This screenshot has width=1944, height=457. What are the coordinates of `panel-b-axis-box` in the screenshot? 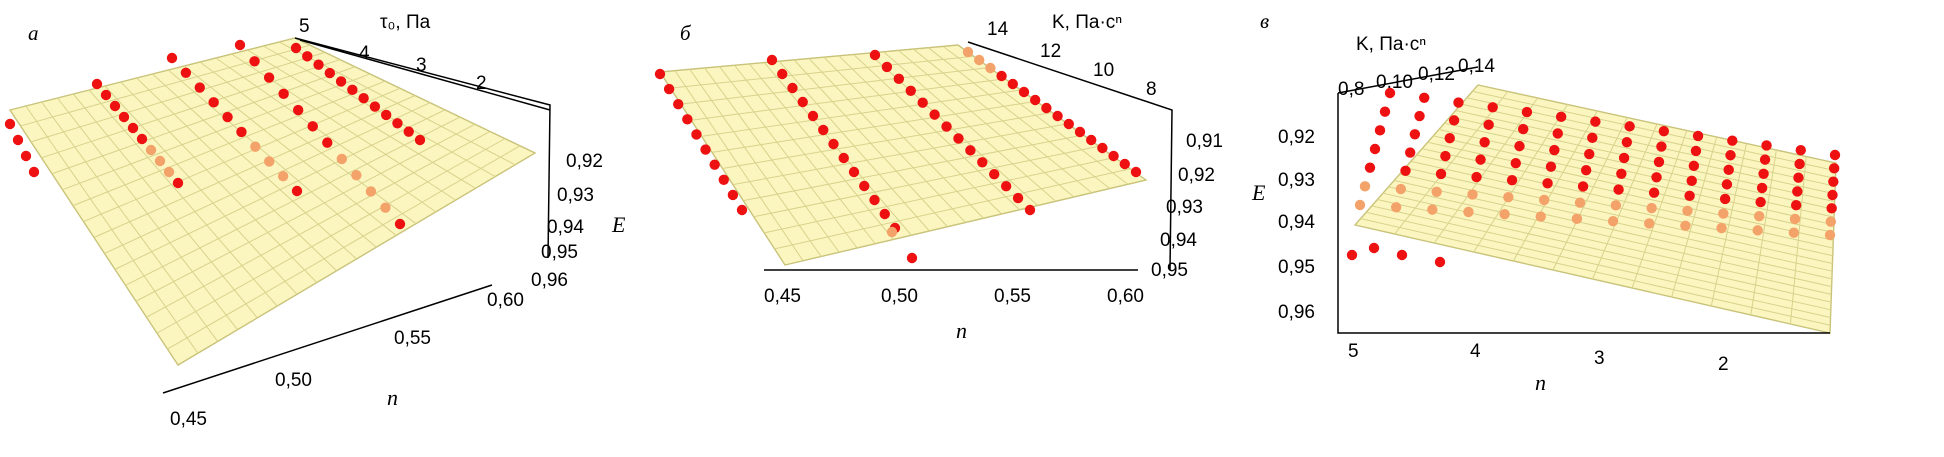 It's located at (1070, 156).